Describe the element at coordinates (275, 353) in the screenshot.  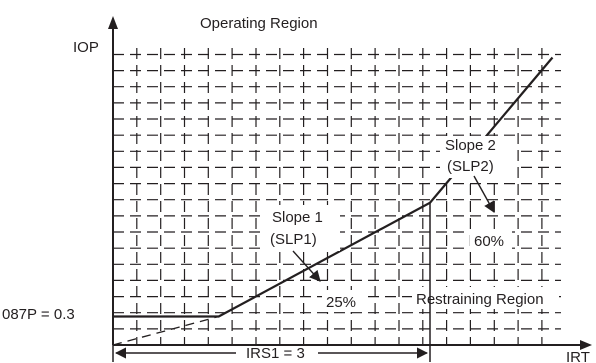
I see `irs1-label: IRS1 = 3` at that location.